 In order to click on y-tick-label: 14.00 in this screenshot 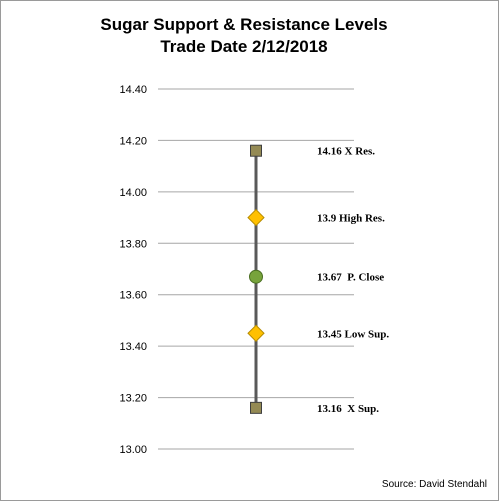, I will do `click(133, 193)`.